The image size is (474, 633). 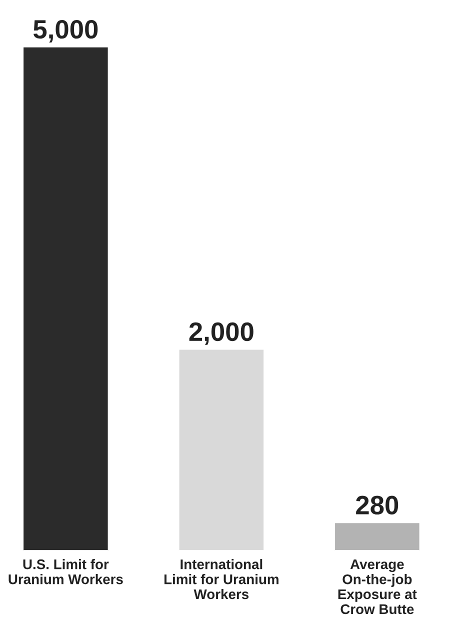 What do you see at coordinates (221, 333) in the screenshot?
I see `data-label: 2,000` at bounding box center [221, 333].